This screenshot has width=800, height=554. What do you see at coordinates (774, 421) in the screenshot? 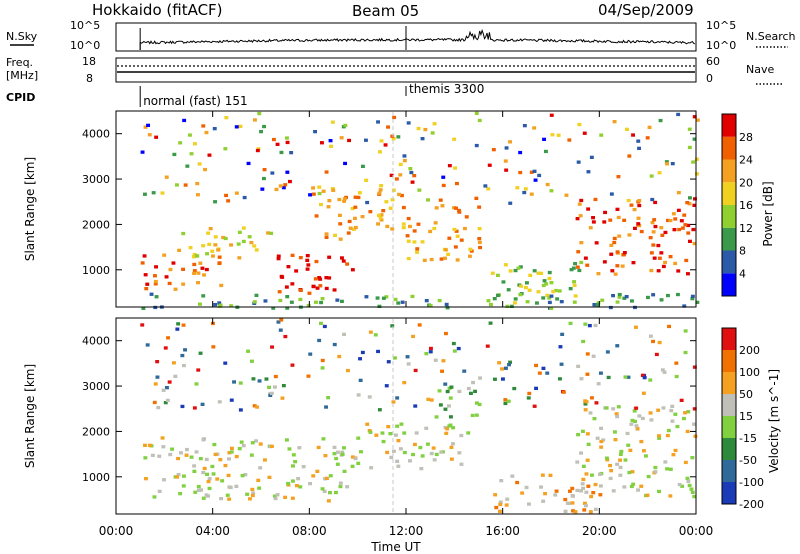
I see `velocity-colorbar-label: Velocity [m s^-1]` at bounding box center [774, 421].